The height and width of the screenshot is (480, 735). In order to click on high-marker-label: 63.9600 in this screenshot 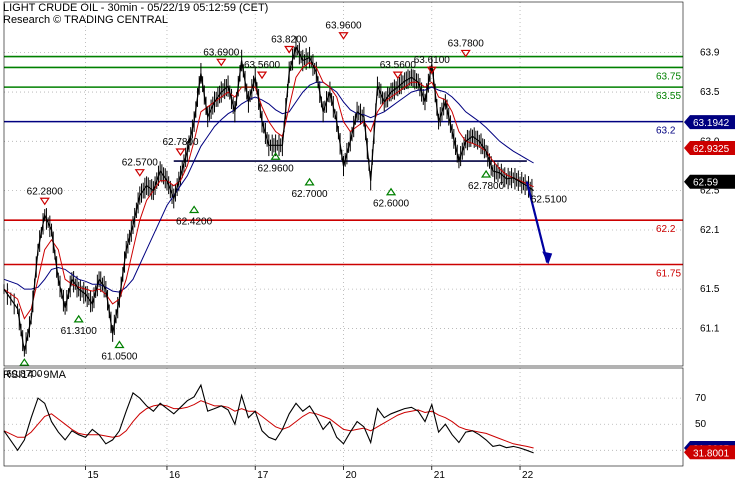, I will do `click(343, 26)`.